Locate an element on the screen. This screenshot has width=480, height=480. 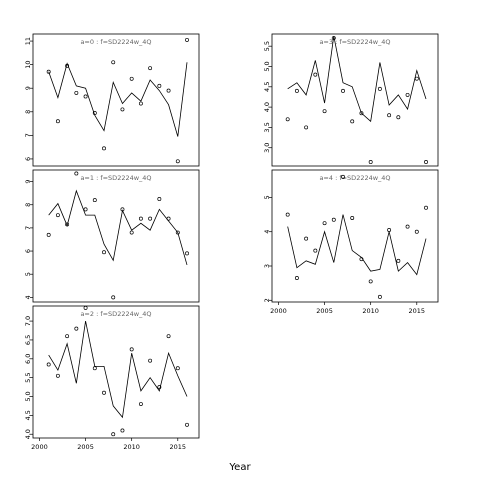
y-tick-label: 8 is located at coordinates (28, 205).